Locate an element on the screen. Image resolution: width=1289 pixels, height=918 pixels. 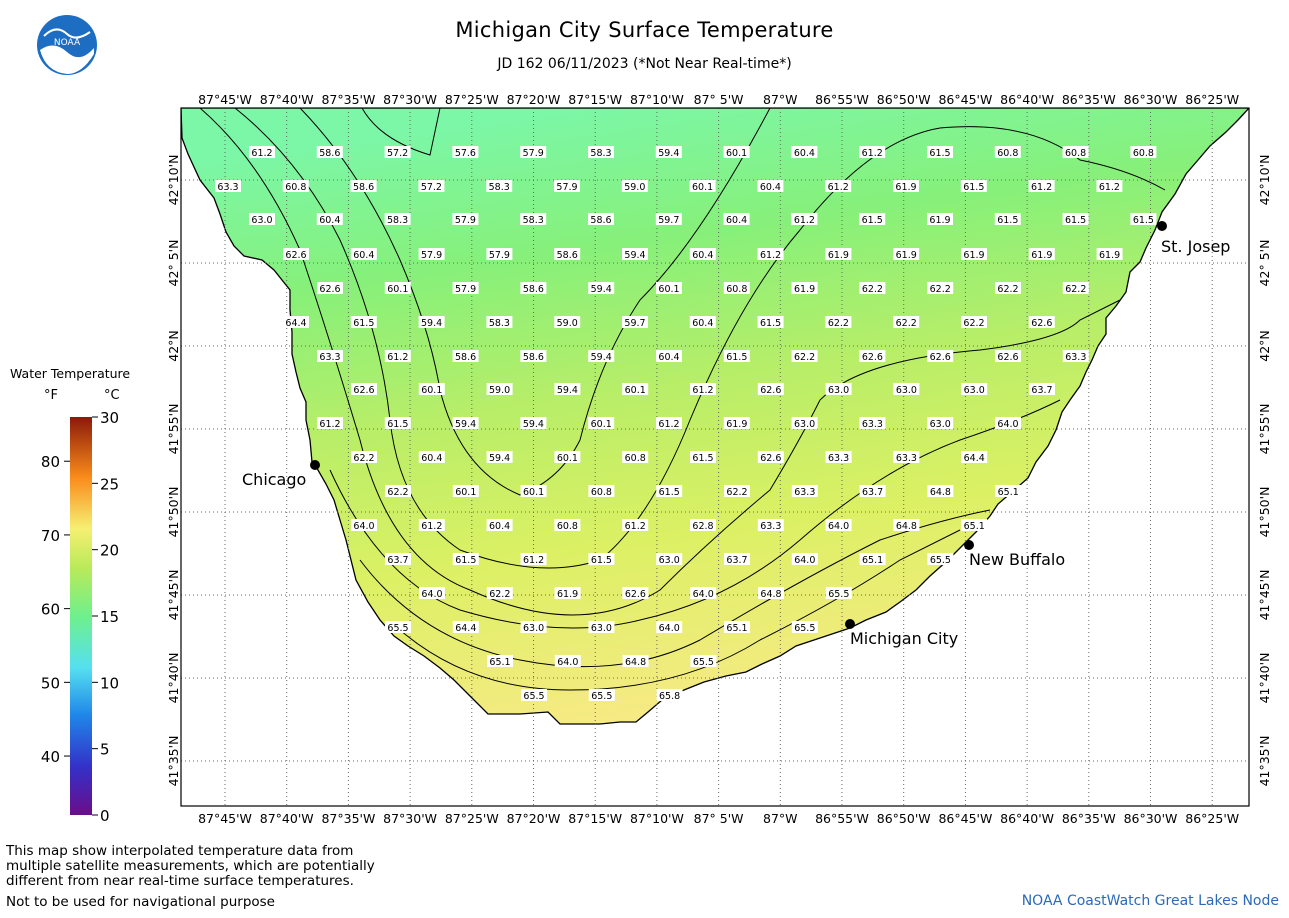
city-label: St. Josep is located at coordinates (1195, 246).